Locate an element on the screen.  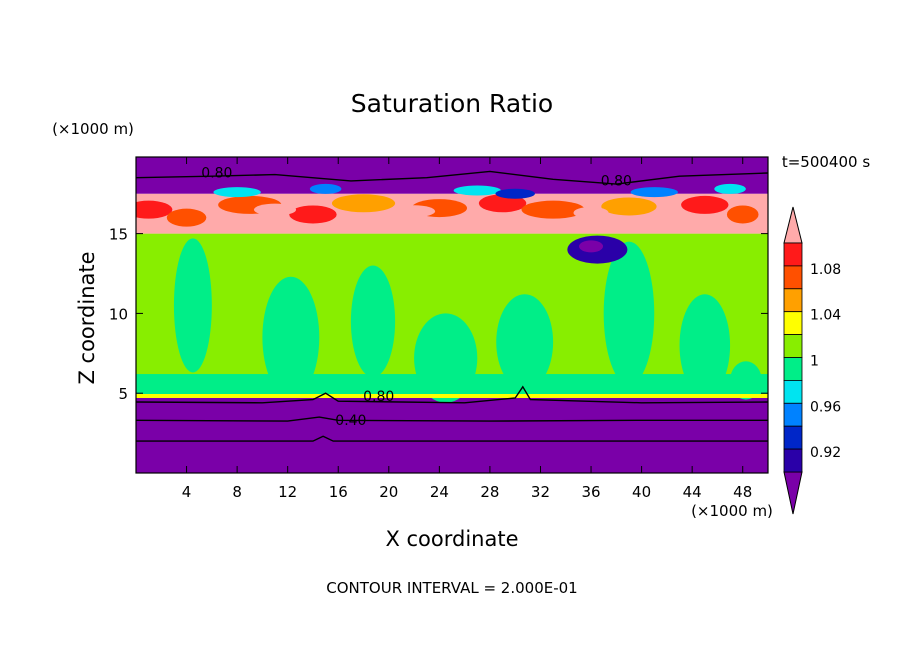
x-tick-label: 32 is located at coordinates (540, 492).